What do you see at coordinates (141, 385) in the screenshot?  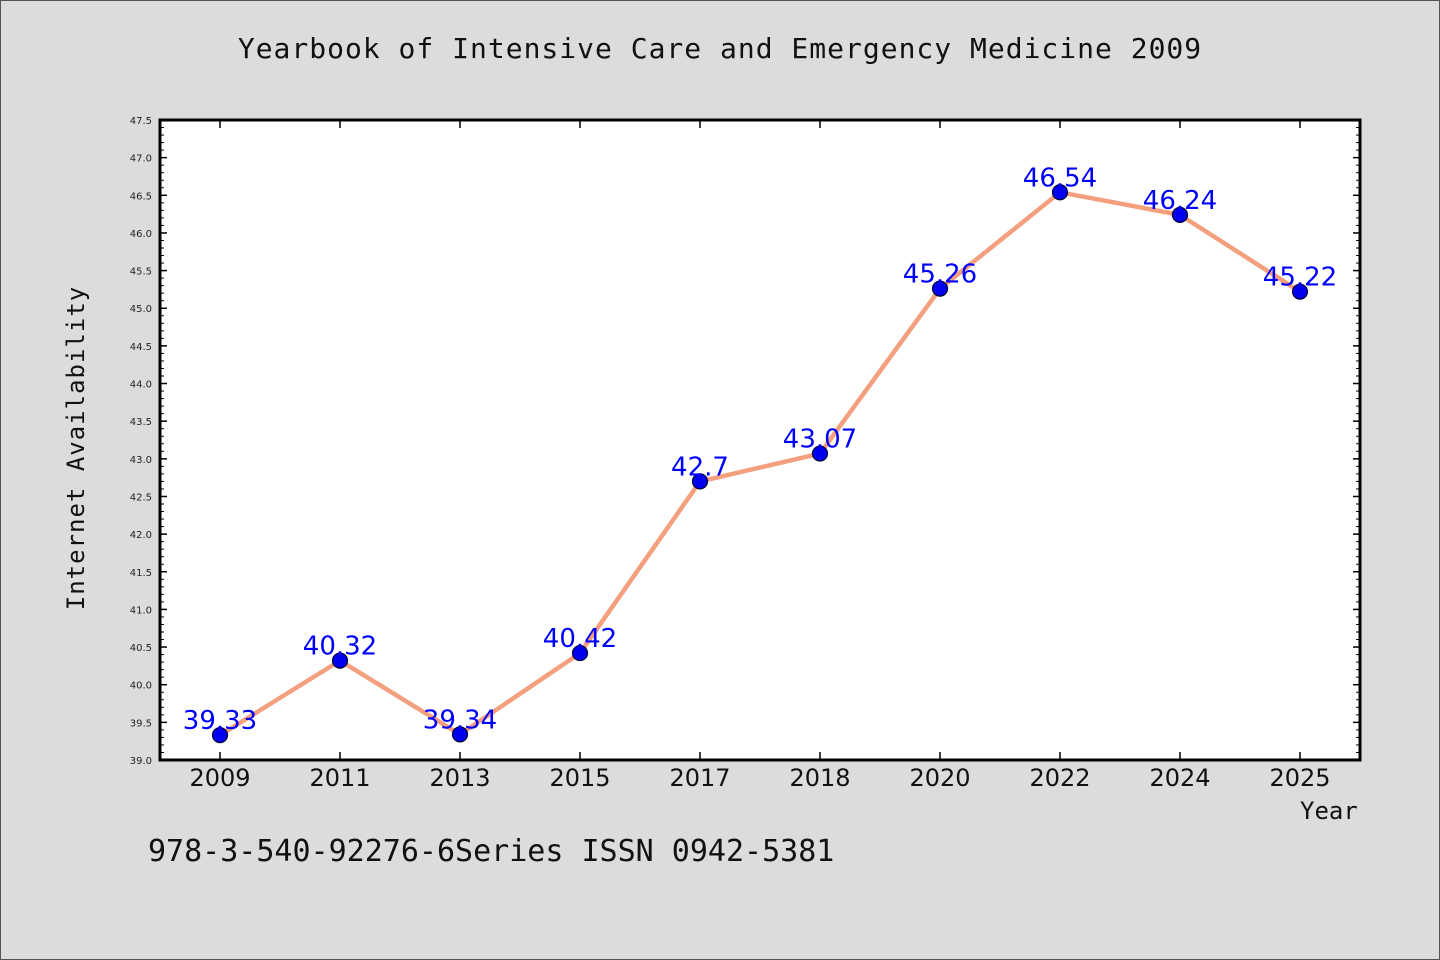 I see `y-tick-label: 44.0` at bounding box center [141, 385].